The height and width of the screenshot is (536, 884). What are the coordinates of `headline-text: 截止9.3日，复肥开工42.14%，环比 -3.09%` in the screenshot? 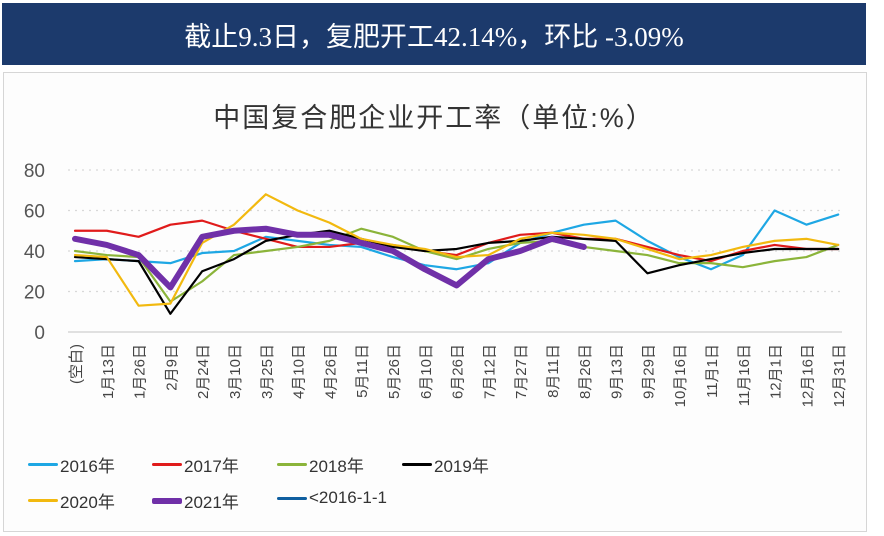 It's located at (434, 36).